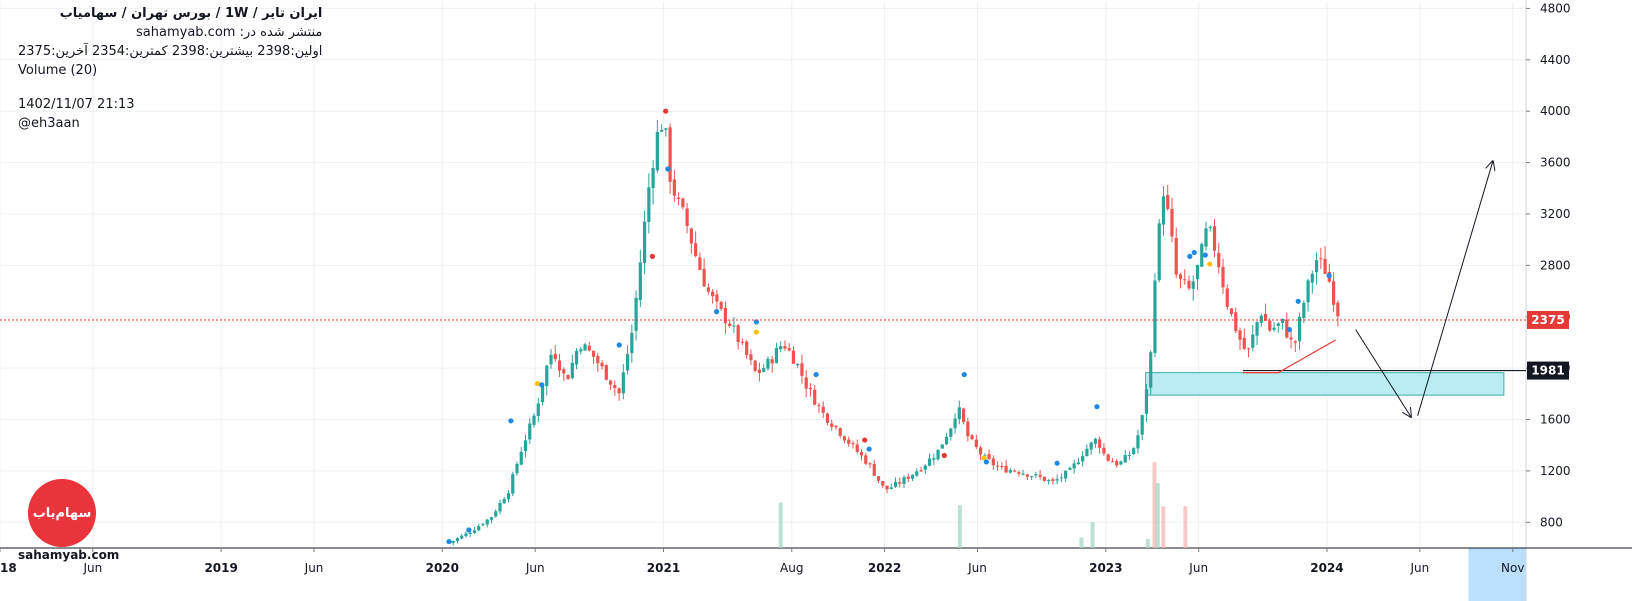  What do you see at coordinates (69, 555) in the screenshot?
I see `watermark-site: sahamyab.com` at bounding box center [69, 555].